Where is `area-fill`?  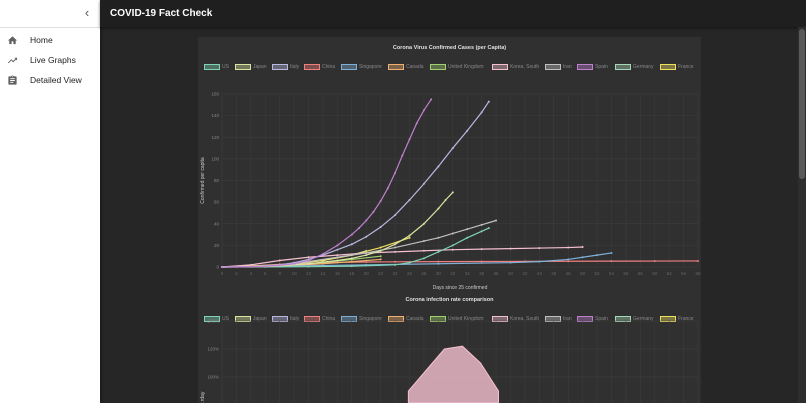 area-fill is located at coordinates (453, 374).